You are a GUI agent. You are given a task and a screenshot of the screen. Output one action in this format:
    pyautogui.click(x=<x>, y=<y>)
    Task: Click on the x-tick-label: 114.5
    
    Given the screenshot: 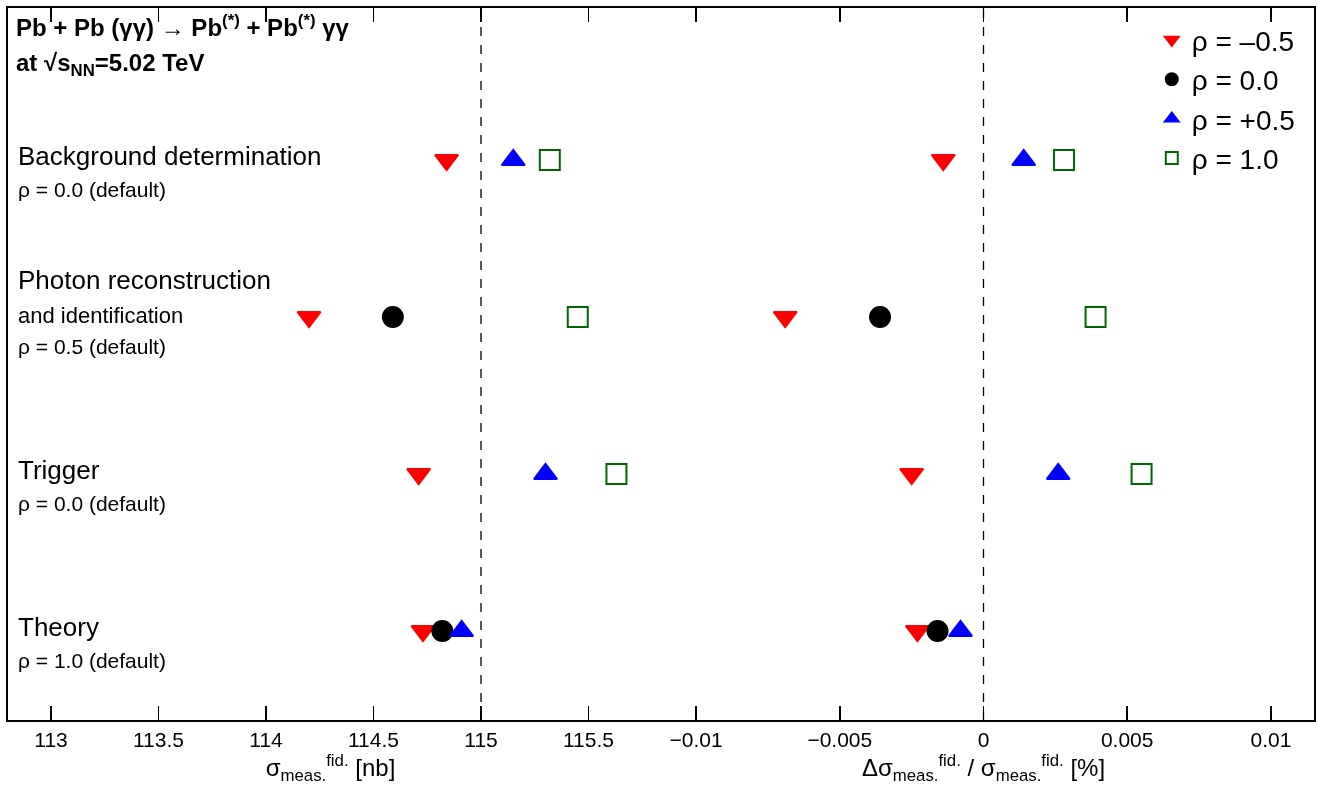 What is the action you would take?
    pyautogui.click(x=373, y=740)
    